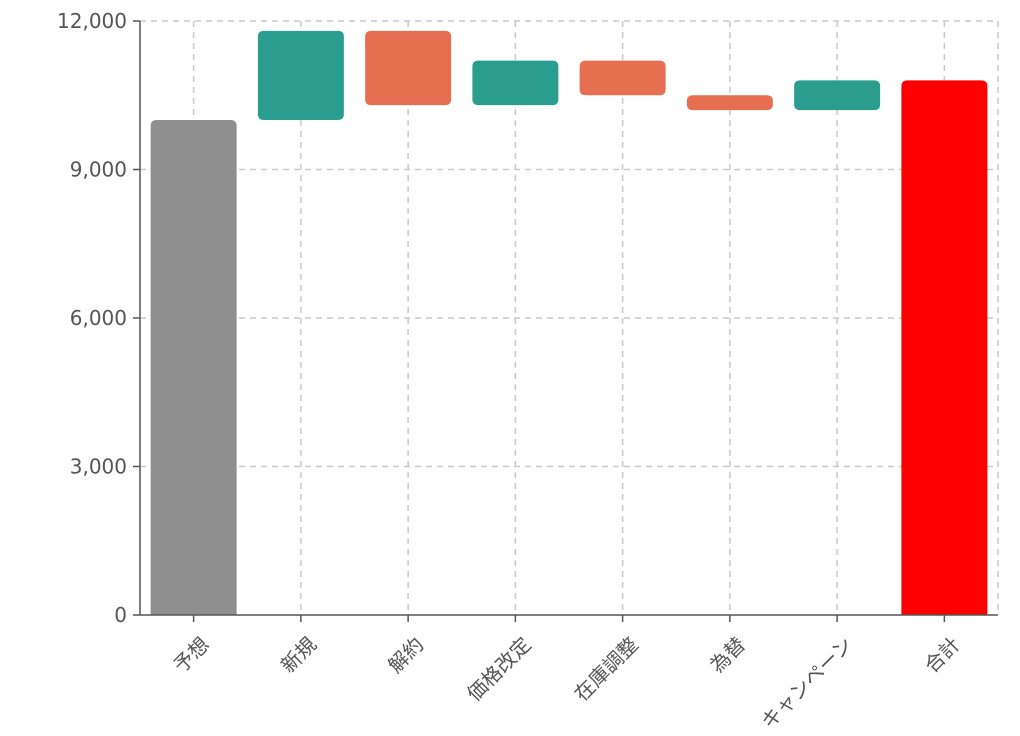 This screenshot has height=736, width=1020. I want to click on x-tick-label-3: 価格改定, so click(499, 669).